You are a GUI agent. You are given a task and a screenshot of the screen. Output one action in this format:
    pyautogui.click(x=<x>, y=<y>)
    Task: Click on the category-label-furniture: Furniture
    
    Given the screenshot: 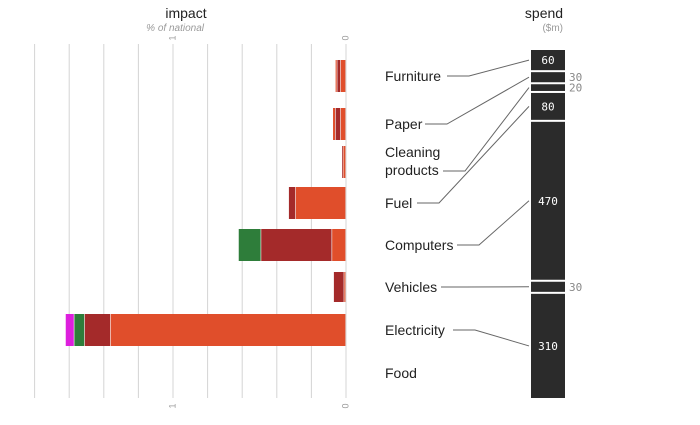 What is the action you would take?
    pyautogui.click(x=413, y=76)
    